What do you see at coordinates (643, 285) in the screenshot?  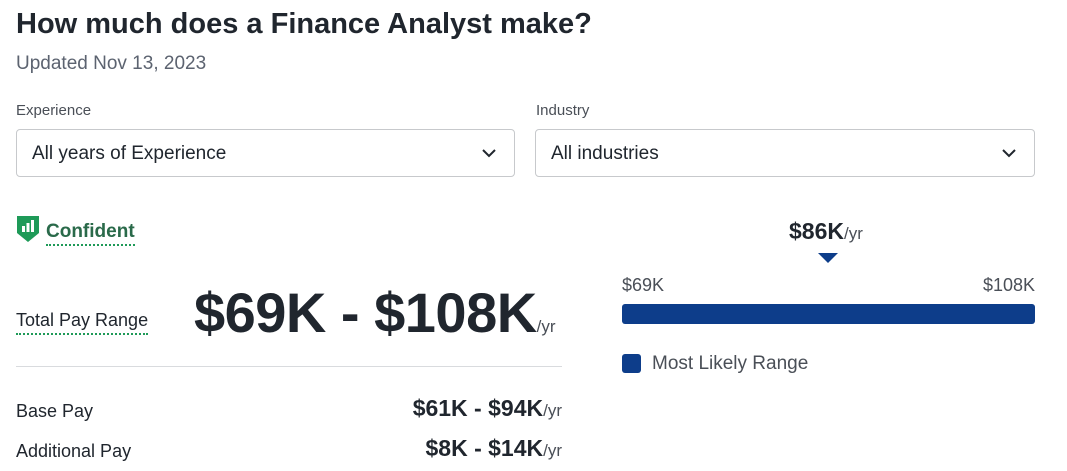 I see `range-min-label: $69K` at bounding box center [643, 285].